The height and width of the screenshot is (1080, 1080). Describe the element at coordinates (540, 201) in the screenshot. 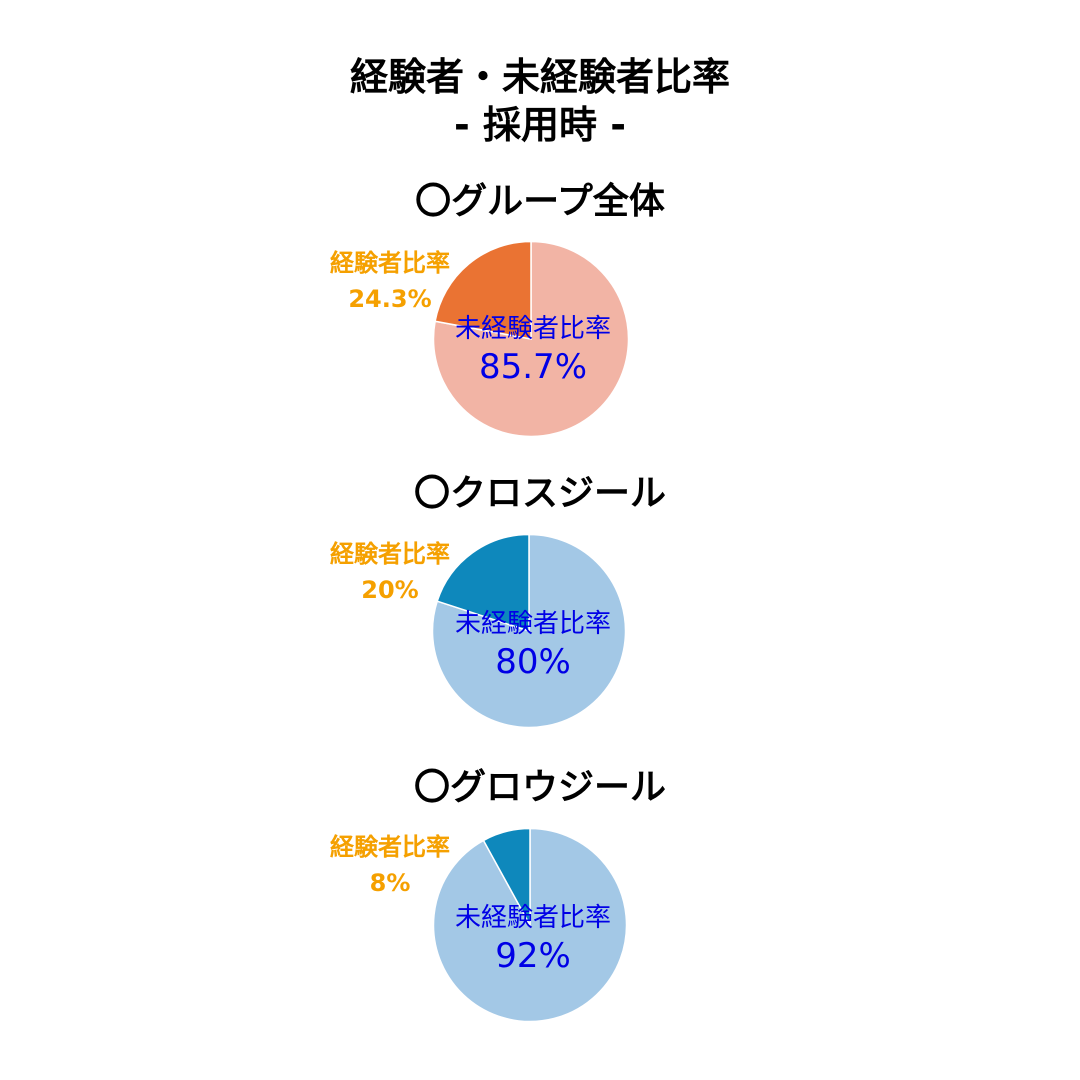

I see `section-title: 〇グループ全体` at that location.